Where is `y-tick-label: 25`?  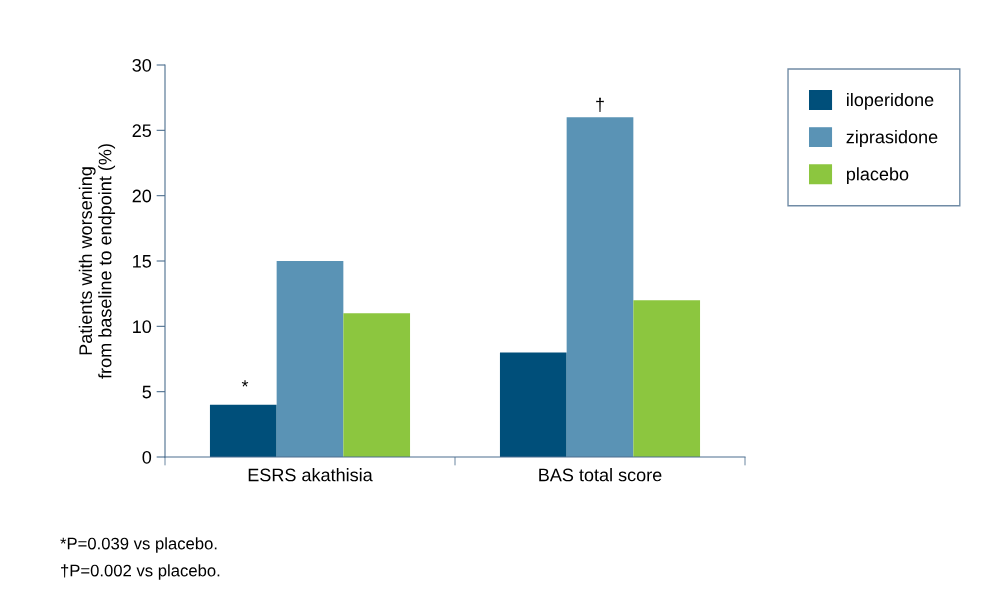 y-tick-label: 25 is located at coordinates (142, 131).